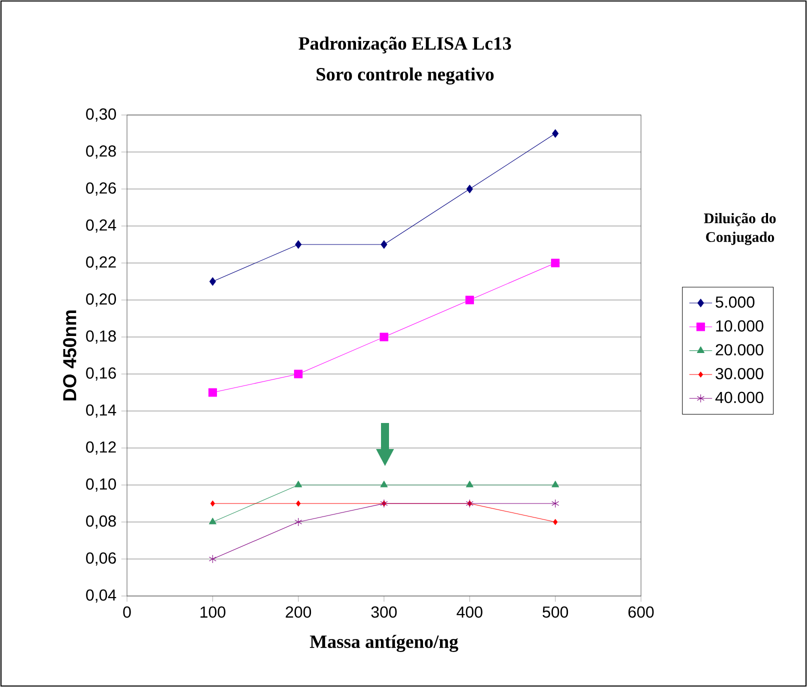 The width and height of the screenshot is (807, 687). Describe the element at coordinates (101, 263) in the screenshot. I see `y-tick-label: 0,22` at that location.